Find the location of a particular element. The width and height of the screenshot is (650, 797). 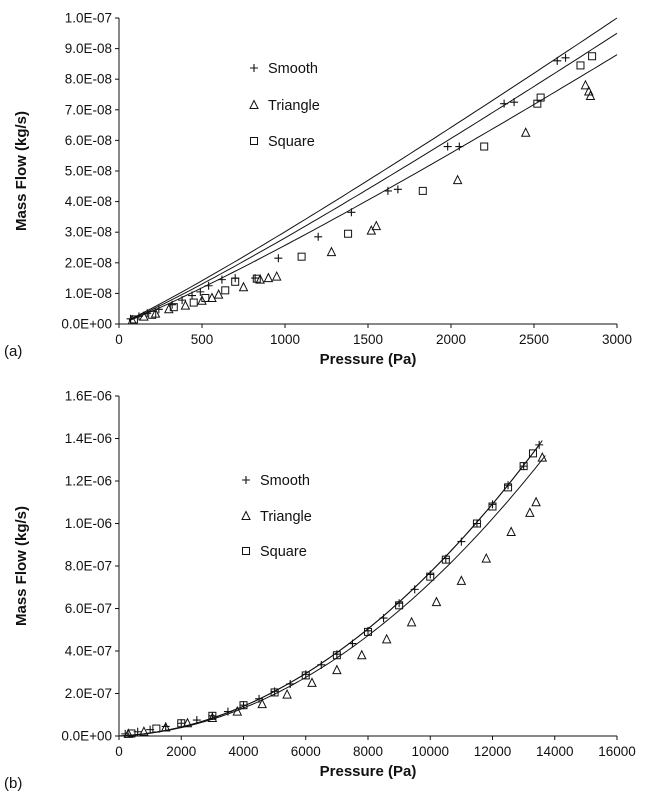

panel-label: (b) is located at coordinates (13, 783).